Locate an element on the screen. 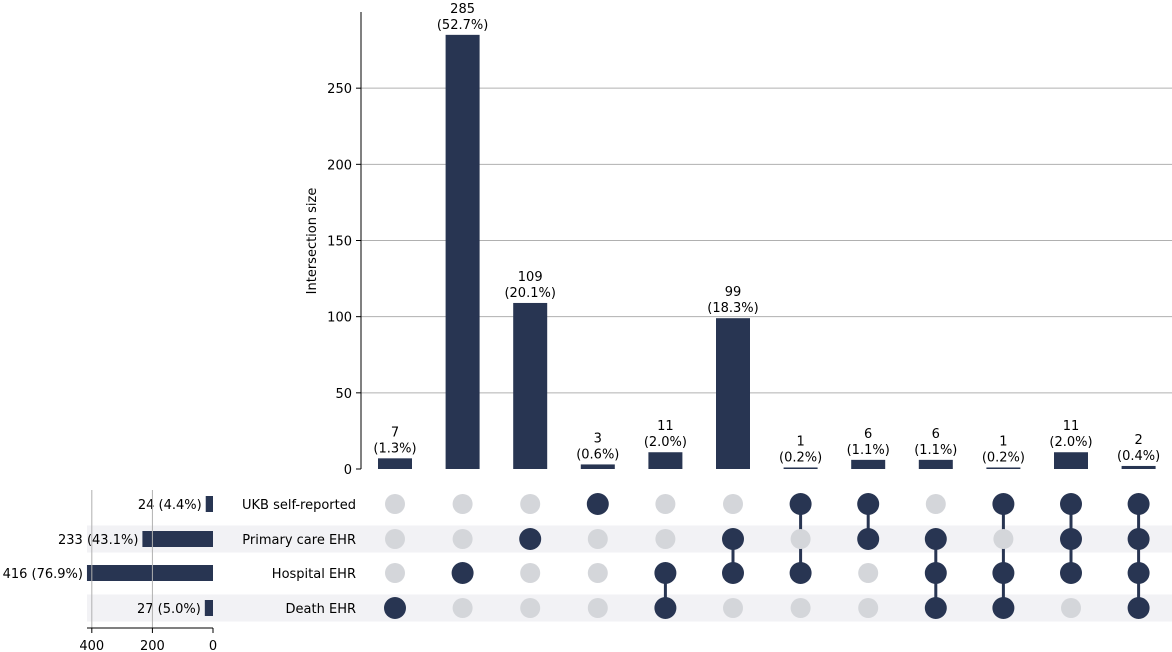 This screenshot has width=1172, height=652. set-name-label: Primary care EHR is located at coordinates (299, 540).